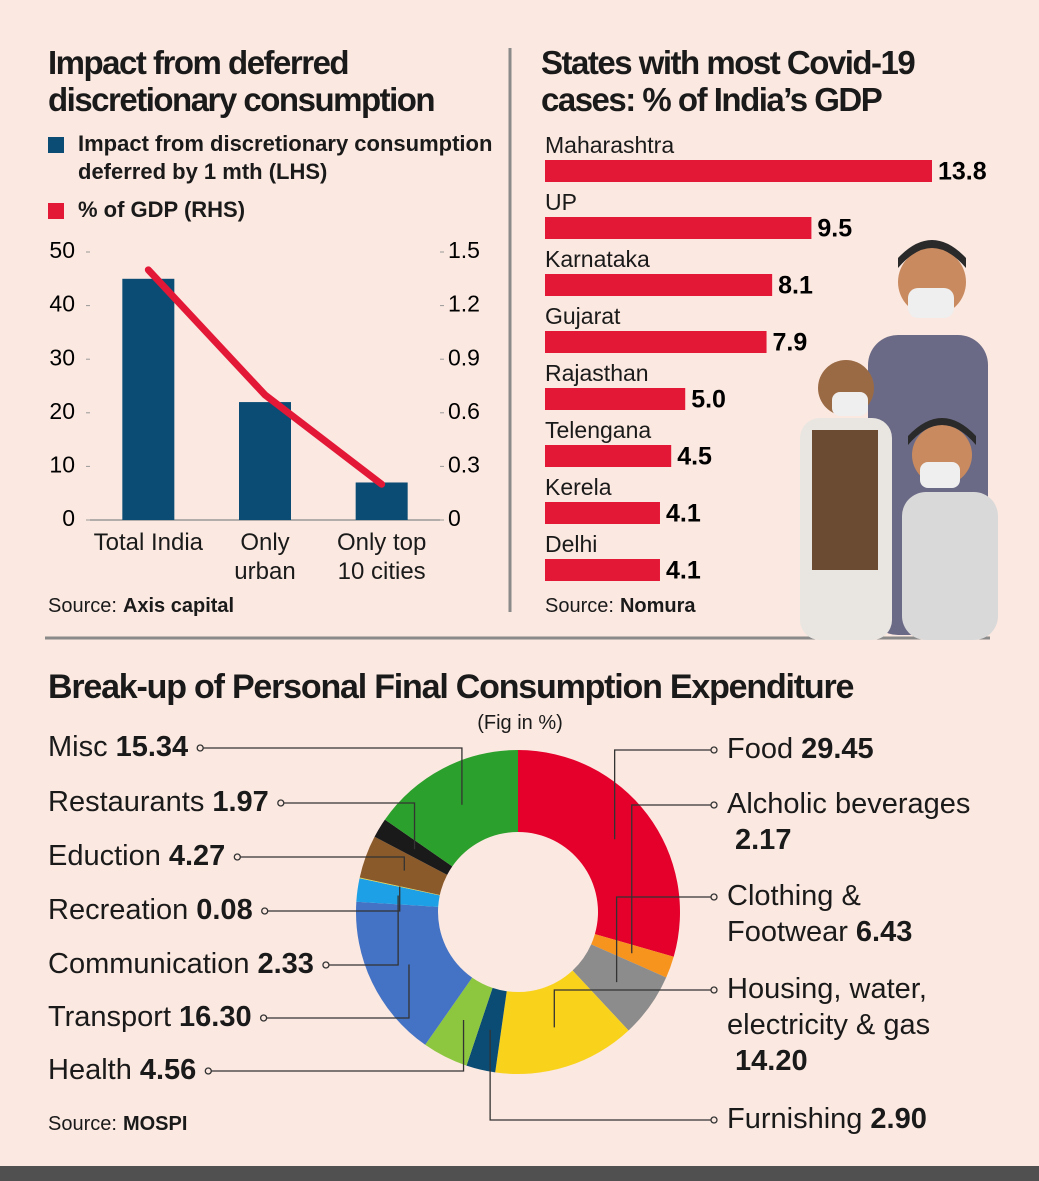 This screenshot has height=1181, width=1039. What do you see at coordinates (763, 840) in the screenshot?
I see `slice-value: 2.17` at bounding box center [763, 840].